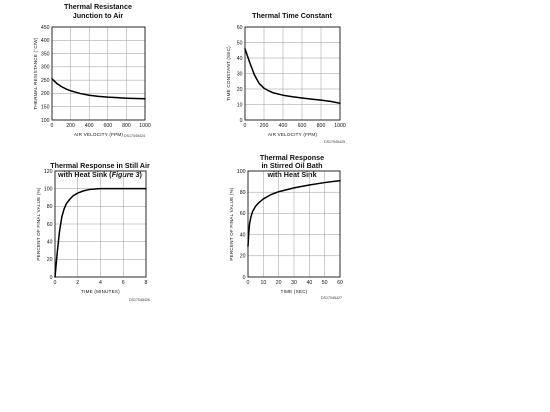 The image size is (550, 412). Describe the element at coordinates (98, 15) in the screenshot. I see `chart-title-line: Junction to Air` at that location.